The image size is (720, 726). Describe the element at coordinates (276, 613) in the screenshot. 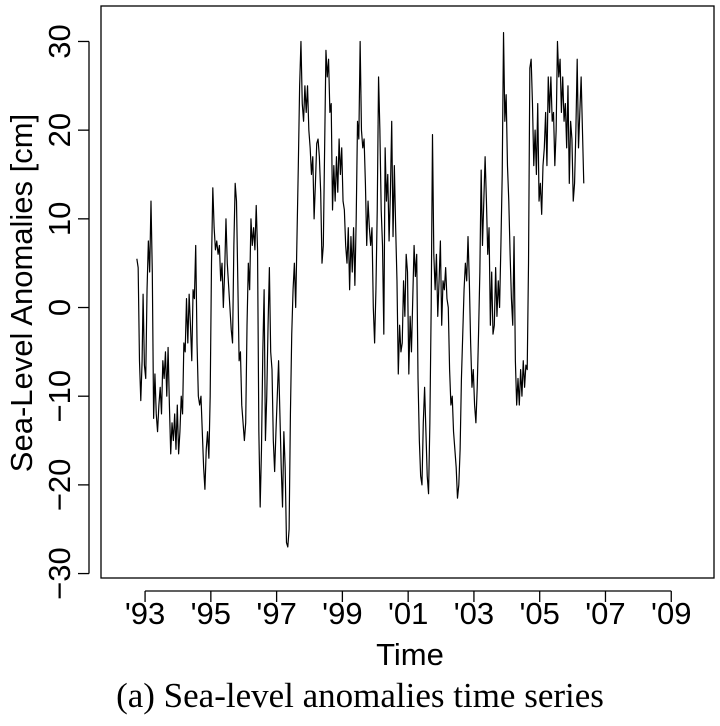

I see `x-tick-label: '97` at that location.